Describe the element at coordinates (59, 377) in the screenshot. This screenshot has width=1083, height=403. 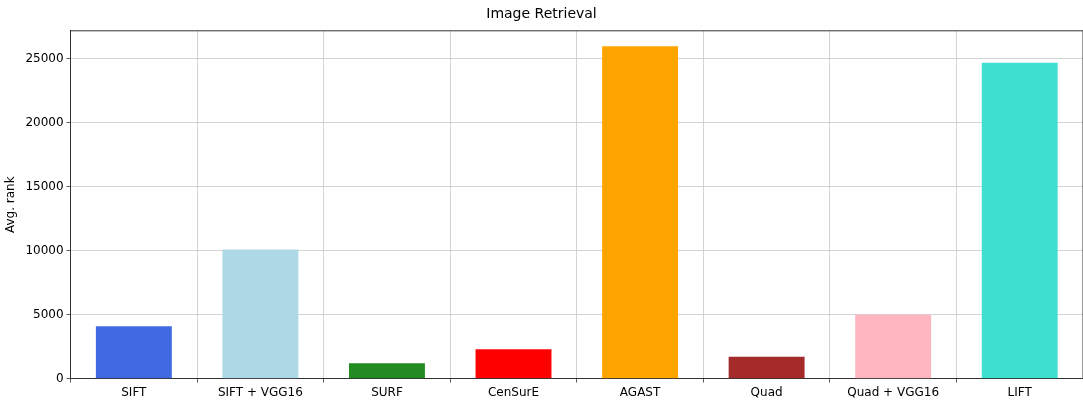
I see `y-tick-label: 0` at that location.